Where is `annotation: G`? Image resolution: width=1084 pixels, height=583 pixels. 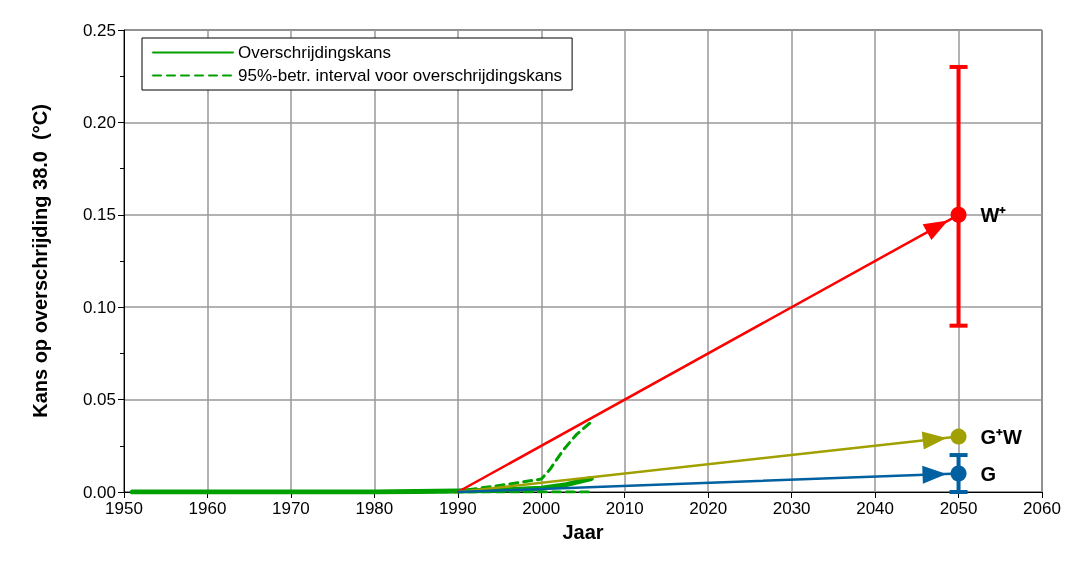 annotation: G is located at coordinates (988, 473).